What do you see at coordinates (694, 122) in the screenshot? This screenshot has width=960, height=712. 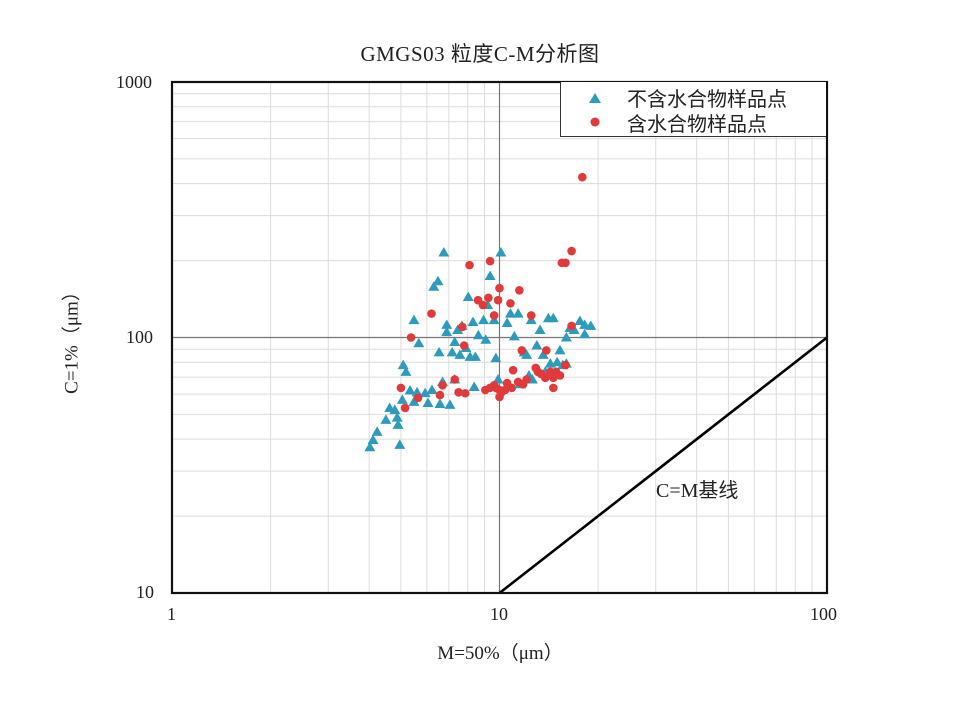 I see `legend-item-hydrate: 含水合物样品点` at bounding box center [694, 122].